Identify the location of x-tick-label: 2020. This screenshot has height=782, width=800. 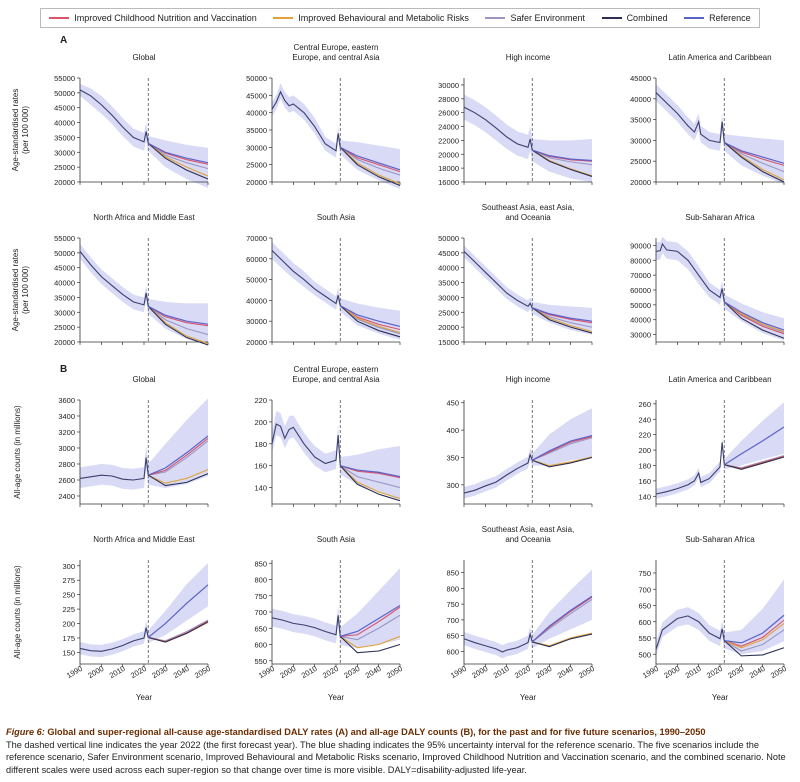
(714, 672).